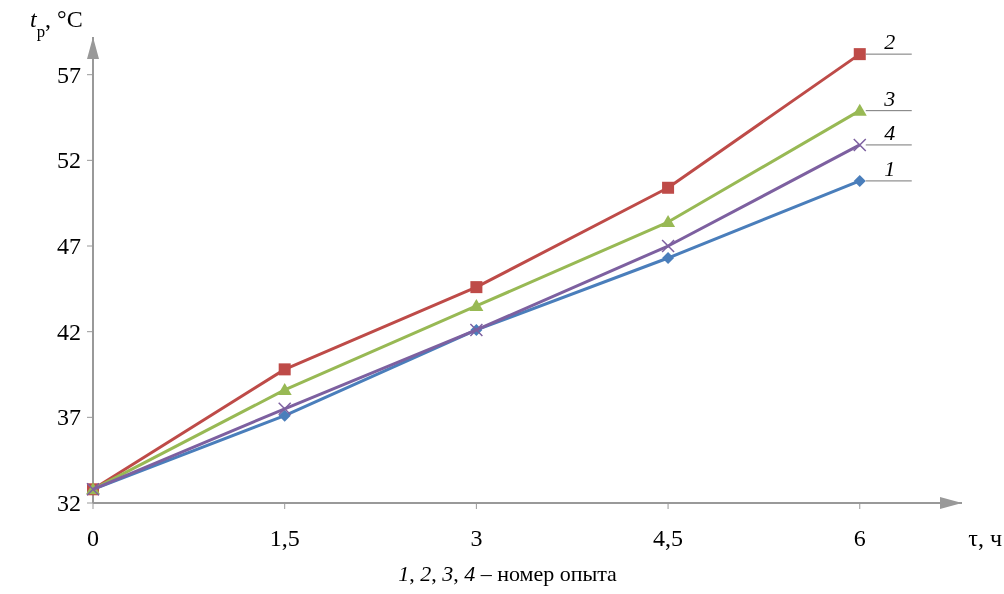 The height and width of the screenshot is (594, 1004). I want to click on series-label: 4, so click(890, 132).